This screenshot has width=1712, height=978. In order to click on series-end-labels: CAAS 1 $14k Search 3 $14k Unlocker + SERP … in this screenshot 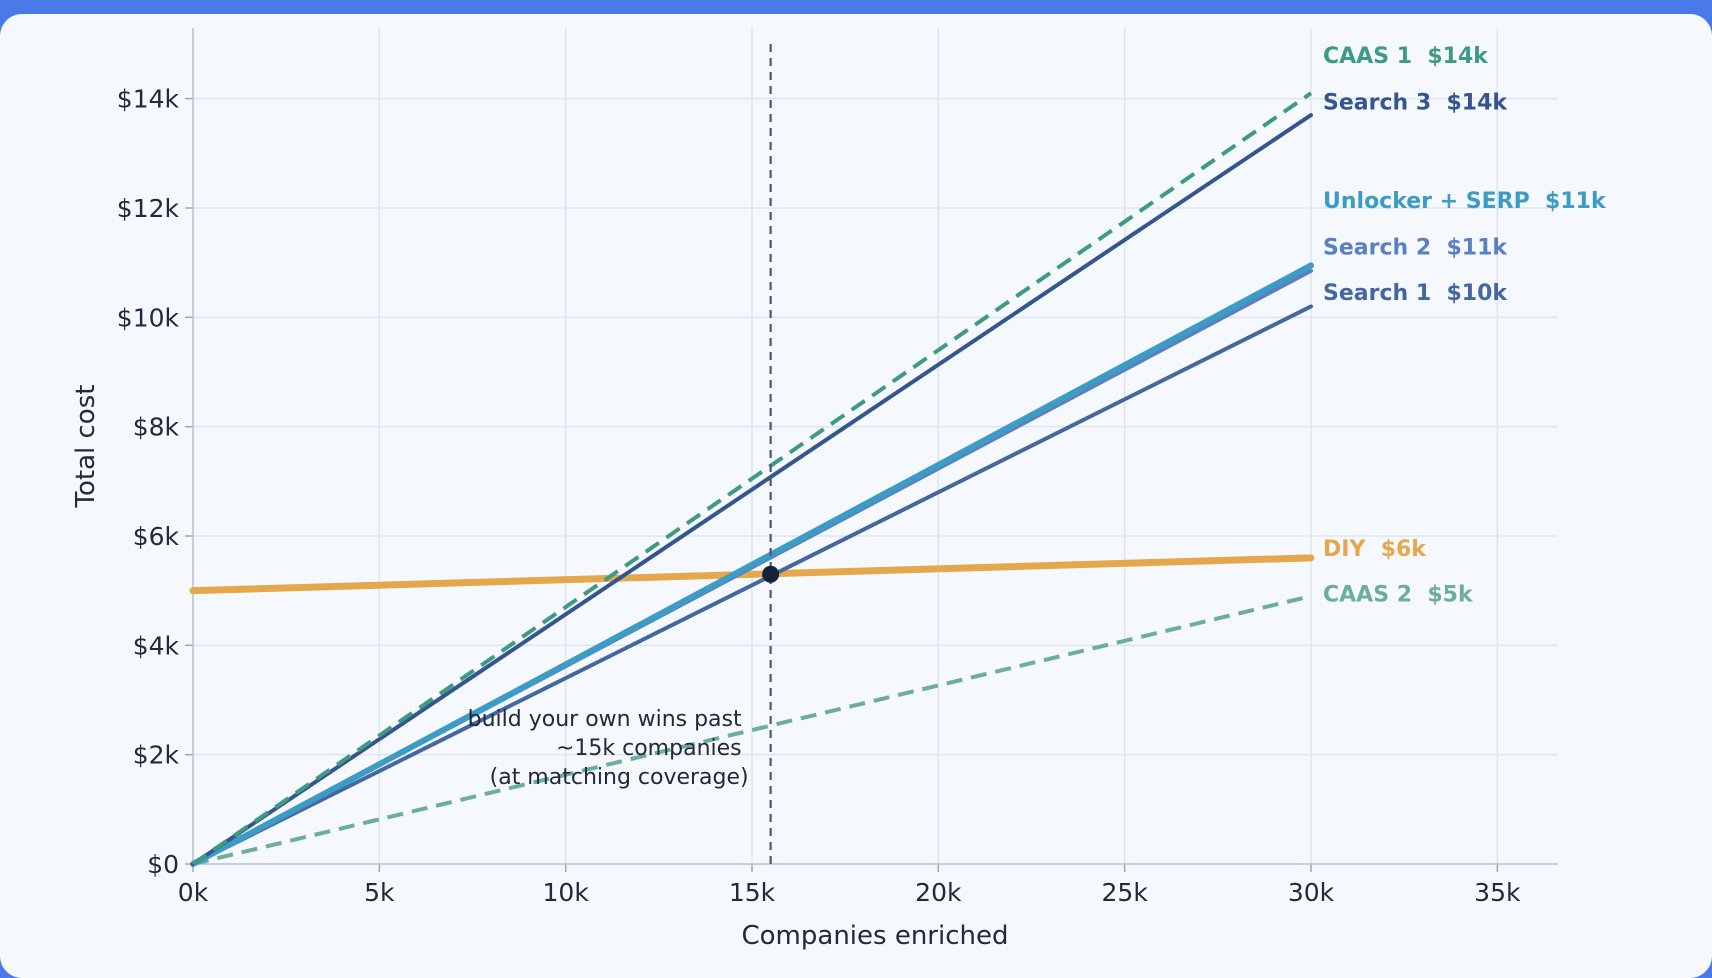, I will do `click(1465, 325)`.